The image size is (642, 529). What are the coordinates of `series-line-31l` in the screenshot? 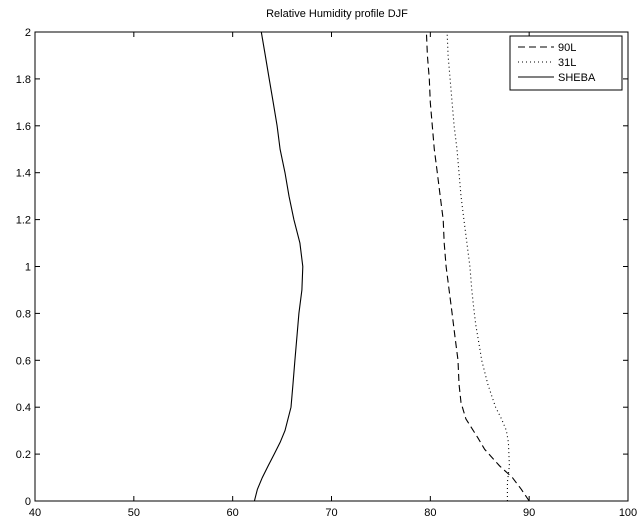 It's located at (478, 266).